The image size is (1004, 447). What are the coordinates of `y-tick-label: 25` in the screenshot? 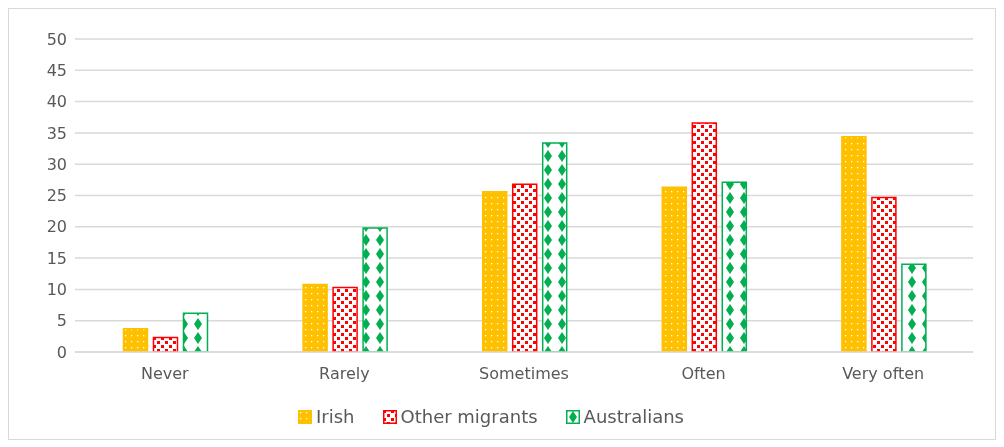 It's located at (56, 196).